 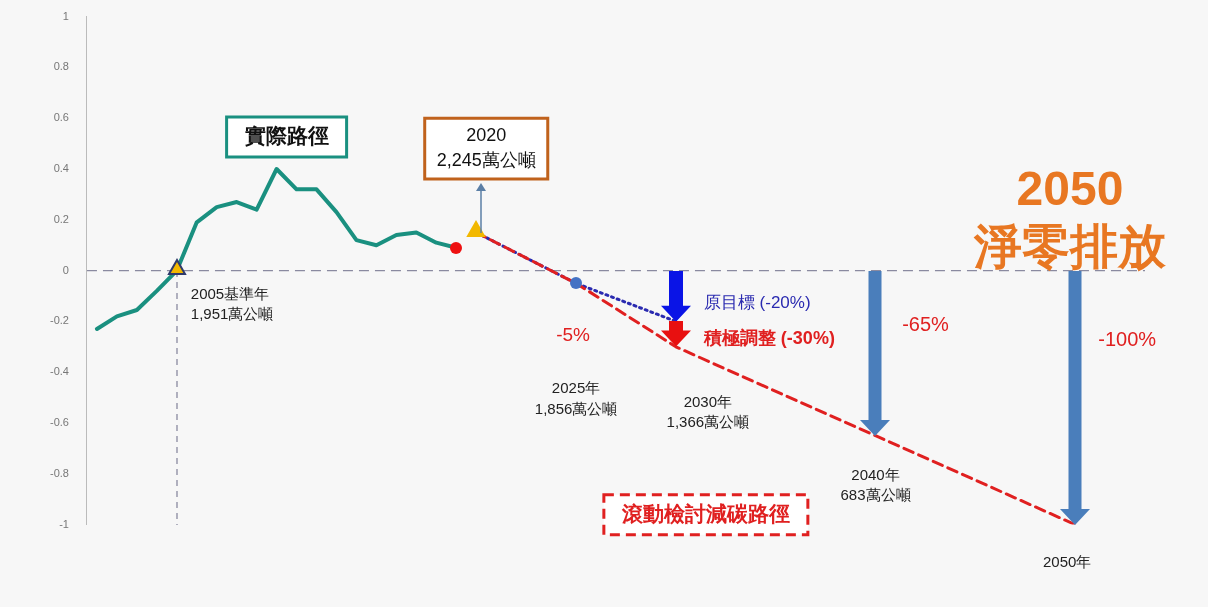 I want to click on y-tick-label: -0.4, so click(x=59, y=371).